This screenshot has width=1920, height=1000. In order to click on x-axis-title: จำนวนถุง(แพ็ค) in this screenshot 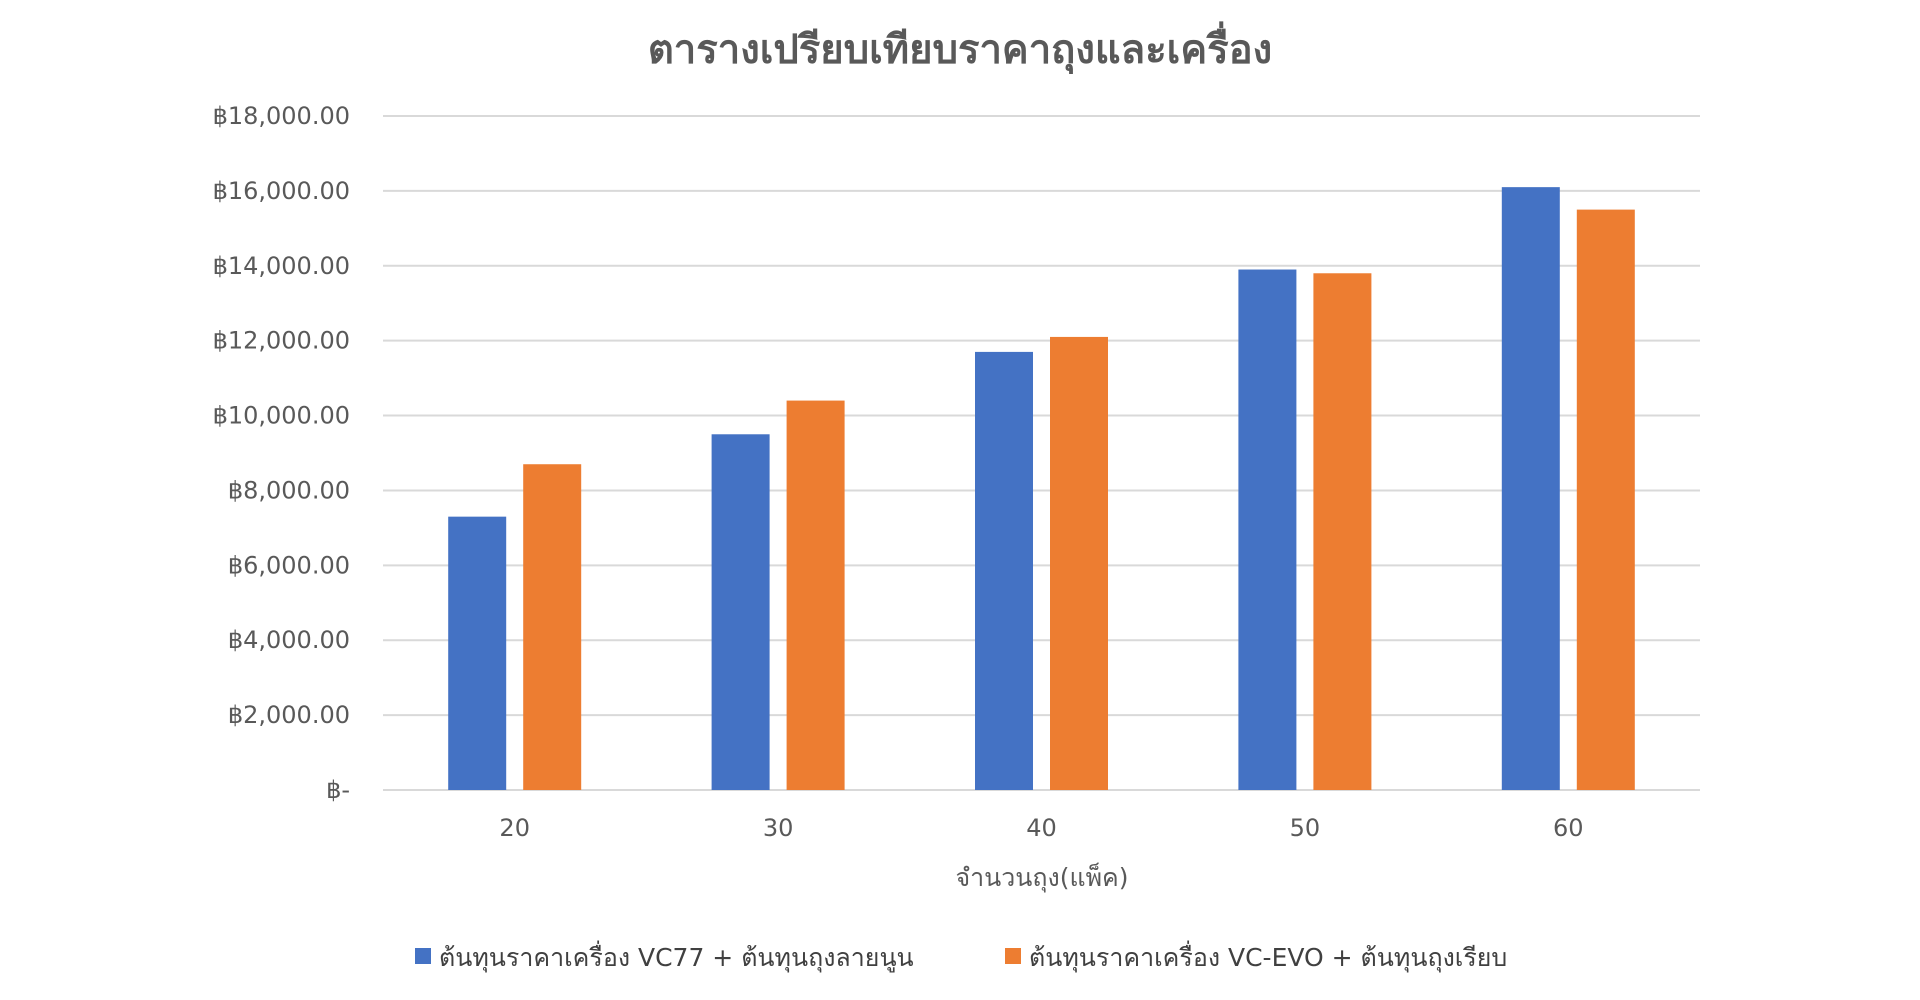, I will do `click(1041, 877)`.